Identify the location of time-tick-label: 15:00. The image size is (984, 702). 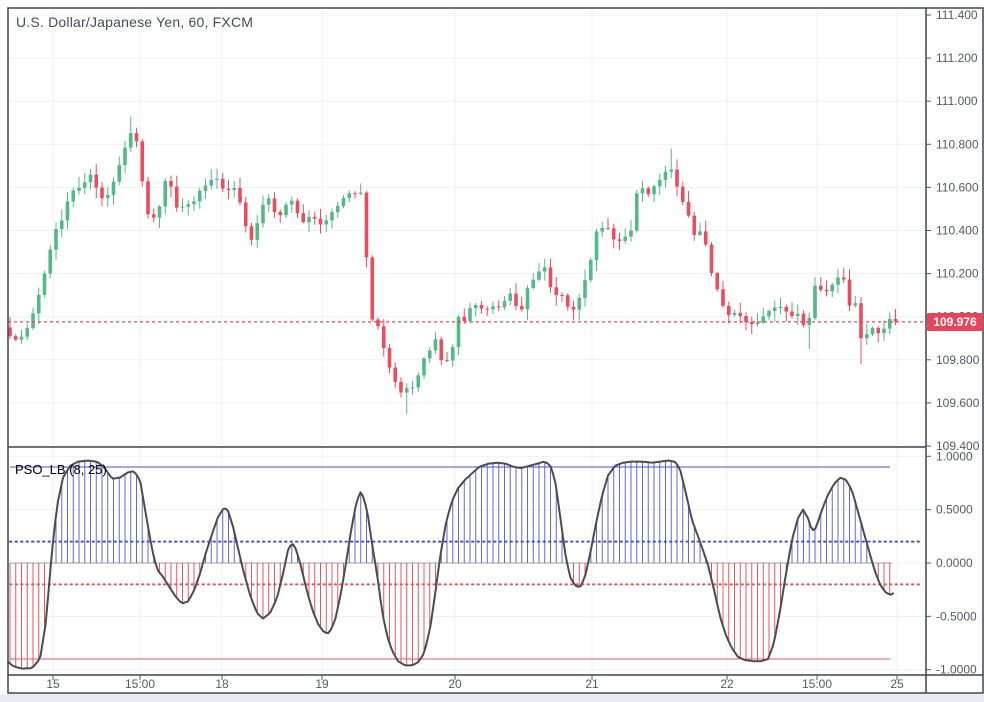
(140, 684).